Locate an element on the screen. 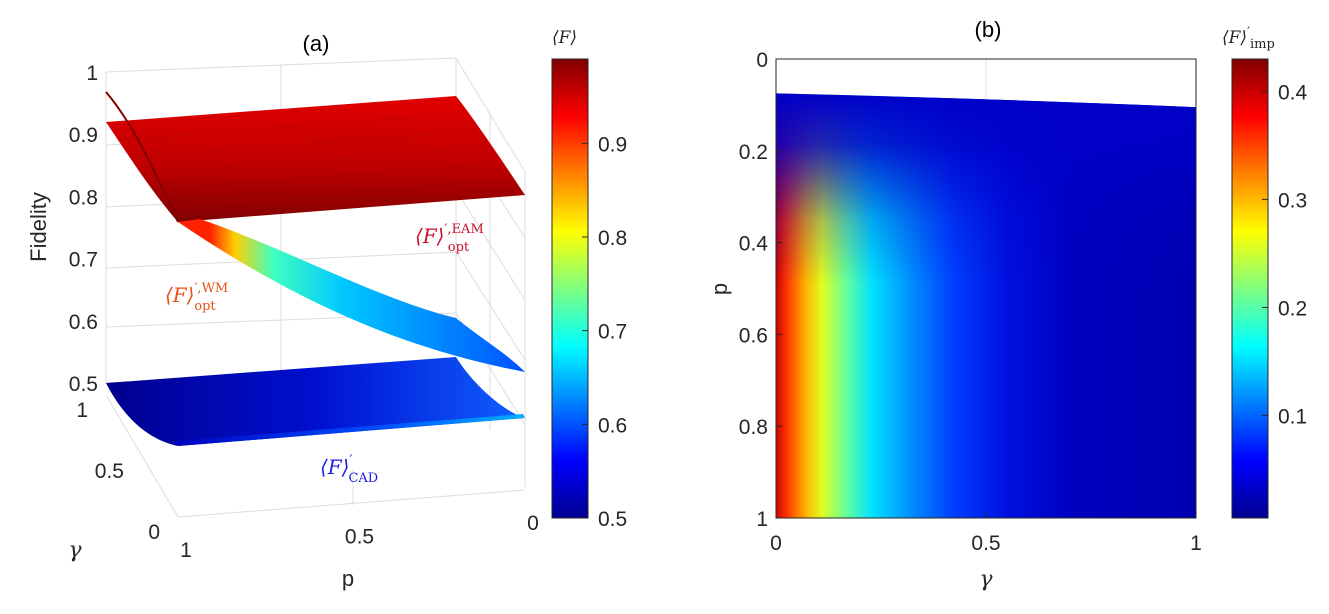  label-cad: ⟨F⟩′ CAD is located at coordinates (349, 469).